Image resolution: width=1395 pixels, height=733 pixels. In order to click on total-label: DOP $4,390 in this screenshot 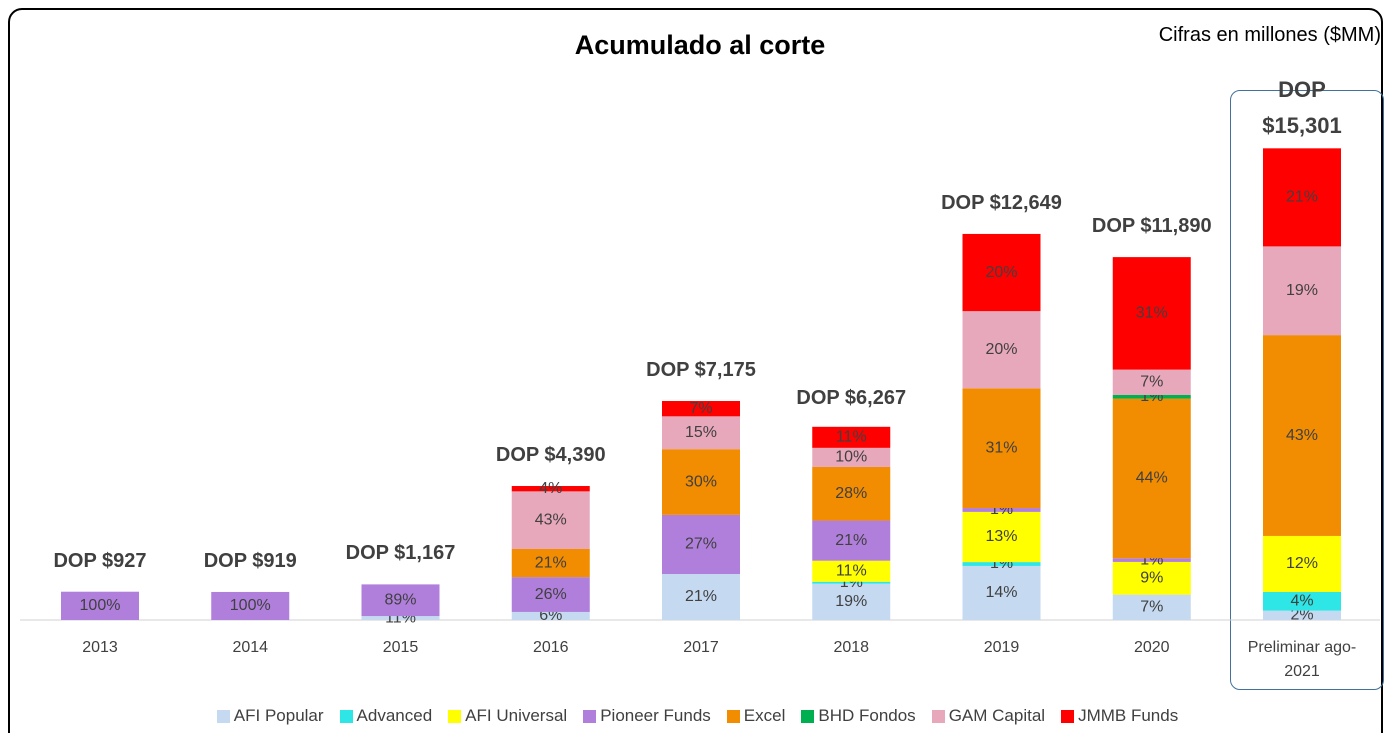, I will do `click(550, 455)`.